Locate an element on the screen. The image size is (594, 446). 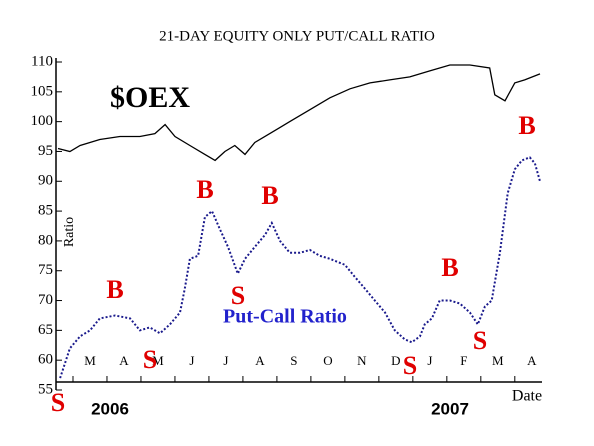
year-label: 2006 is located at coordinates (110, 408).